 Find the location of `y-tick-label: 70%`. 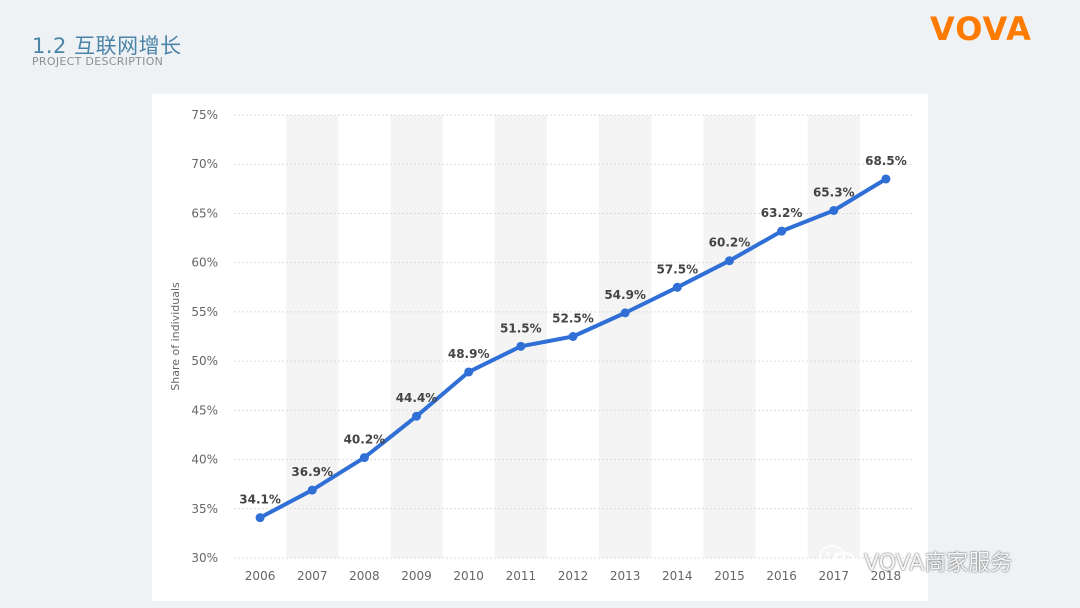

y-tick-label: 70% is located at coordinates (204, 164).